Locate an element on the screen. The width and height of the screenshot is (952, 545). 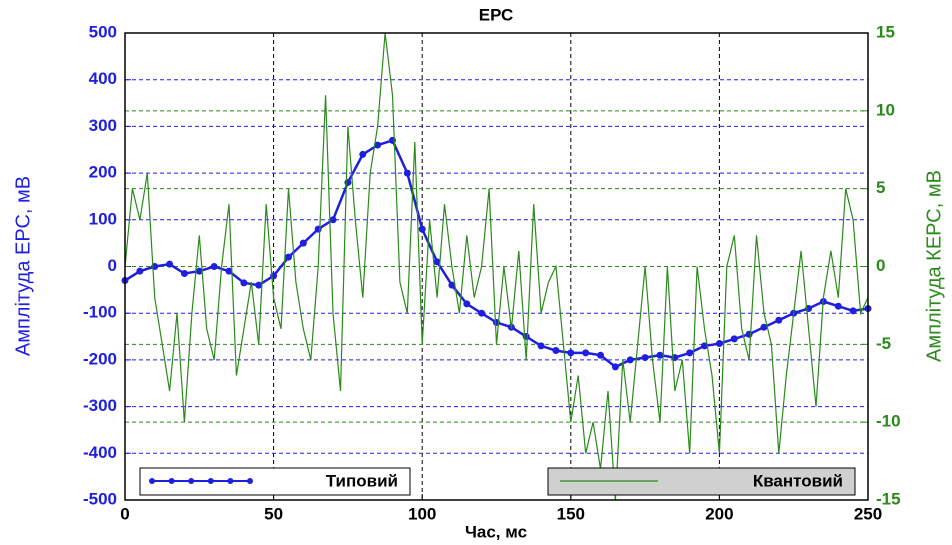
y2-tick-label: 0 is located at coordinates (880, 265).